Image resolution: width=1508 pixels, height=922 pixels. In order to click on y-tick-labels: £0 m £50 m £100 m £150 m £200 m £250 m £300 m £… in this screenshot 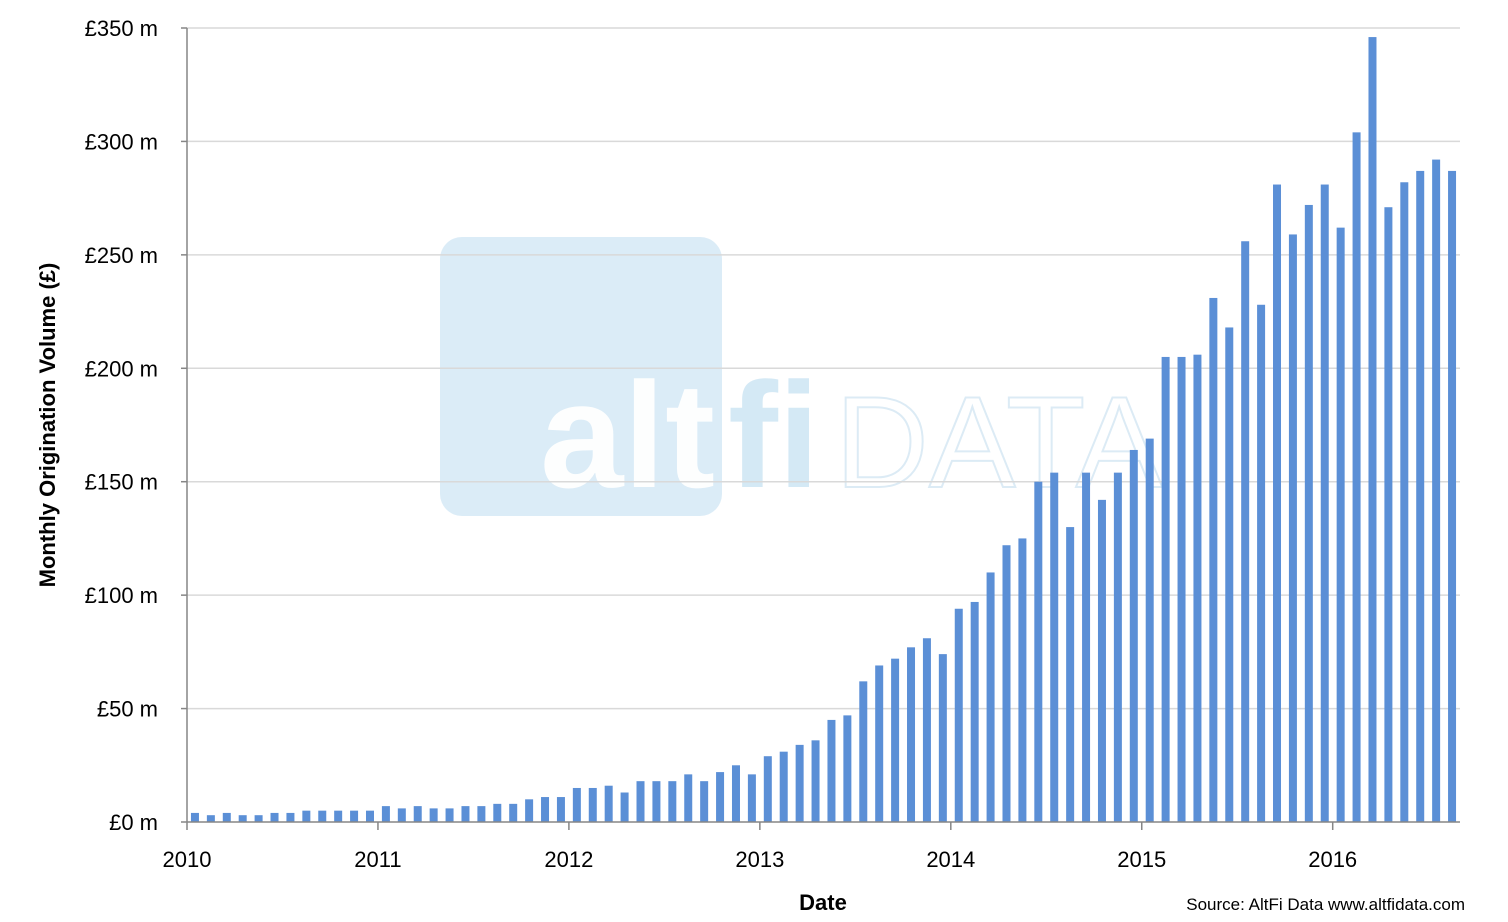, I will do `click(136, 425)`.